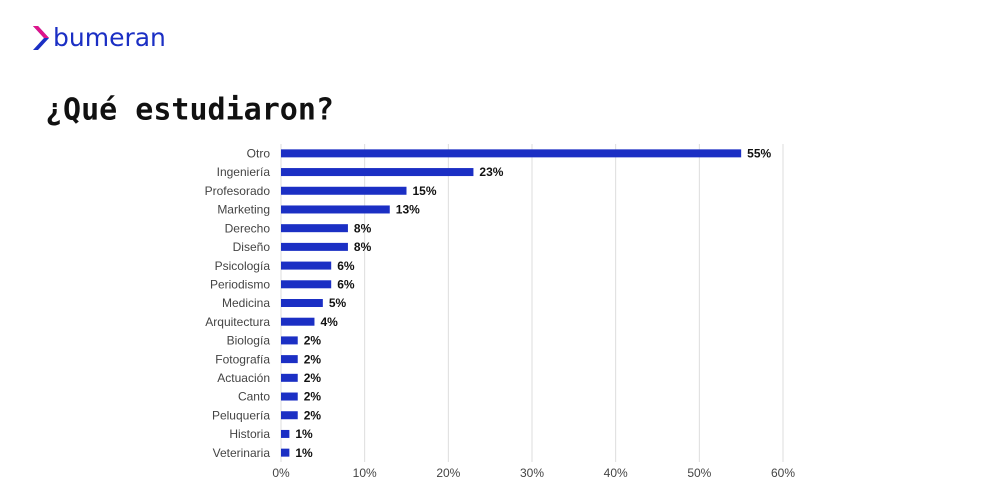 The image size is (997, 486). What do you see at coordinates (254, 397) in the screenshot?
I see `y-tick-label: Canto` at bounding box center [254, 397].